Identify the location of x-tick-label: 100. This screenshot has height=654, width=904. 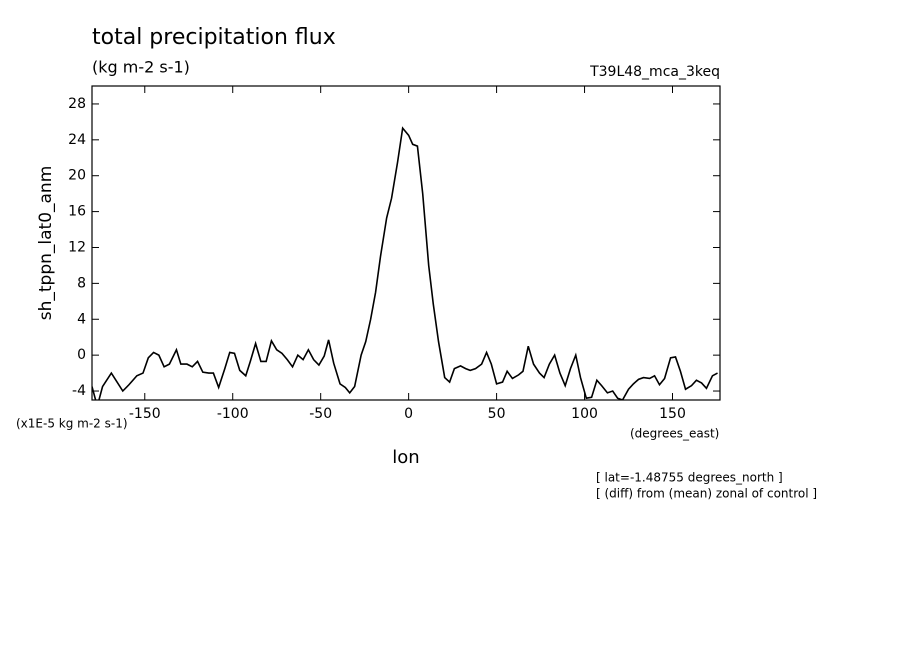
(584, 414).